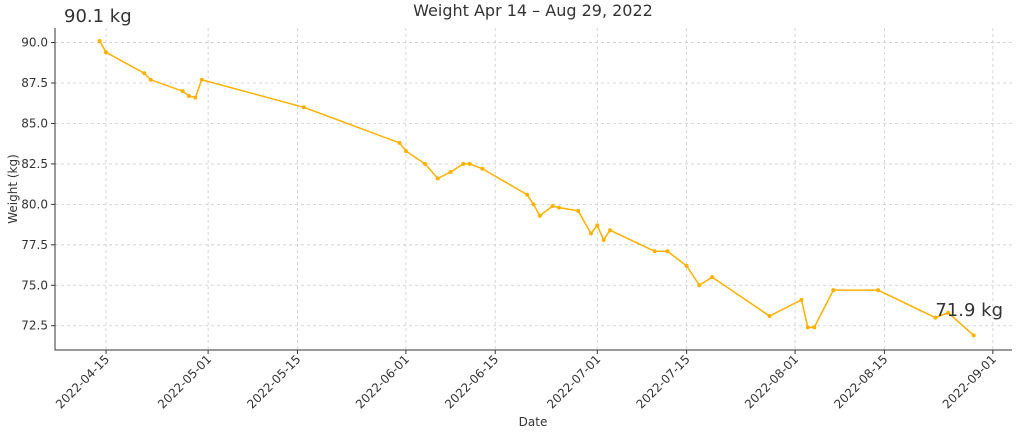  What do you see at coordinates (98, 16) in the screenshot?
I see `annotation: 90.1 kg` at bounding box center [98, 16].